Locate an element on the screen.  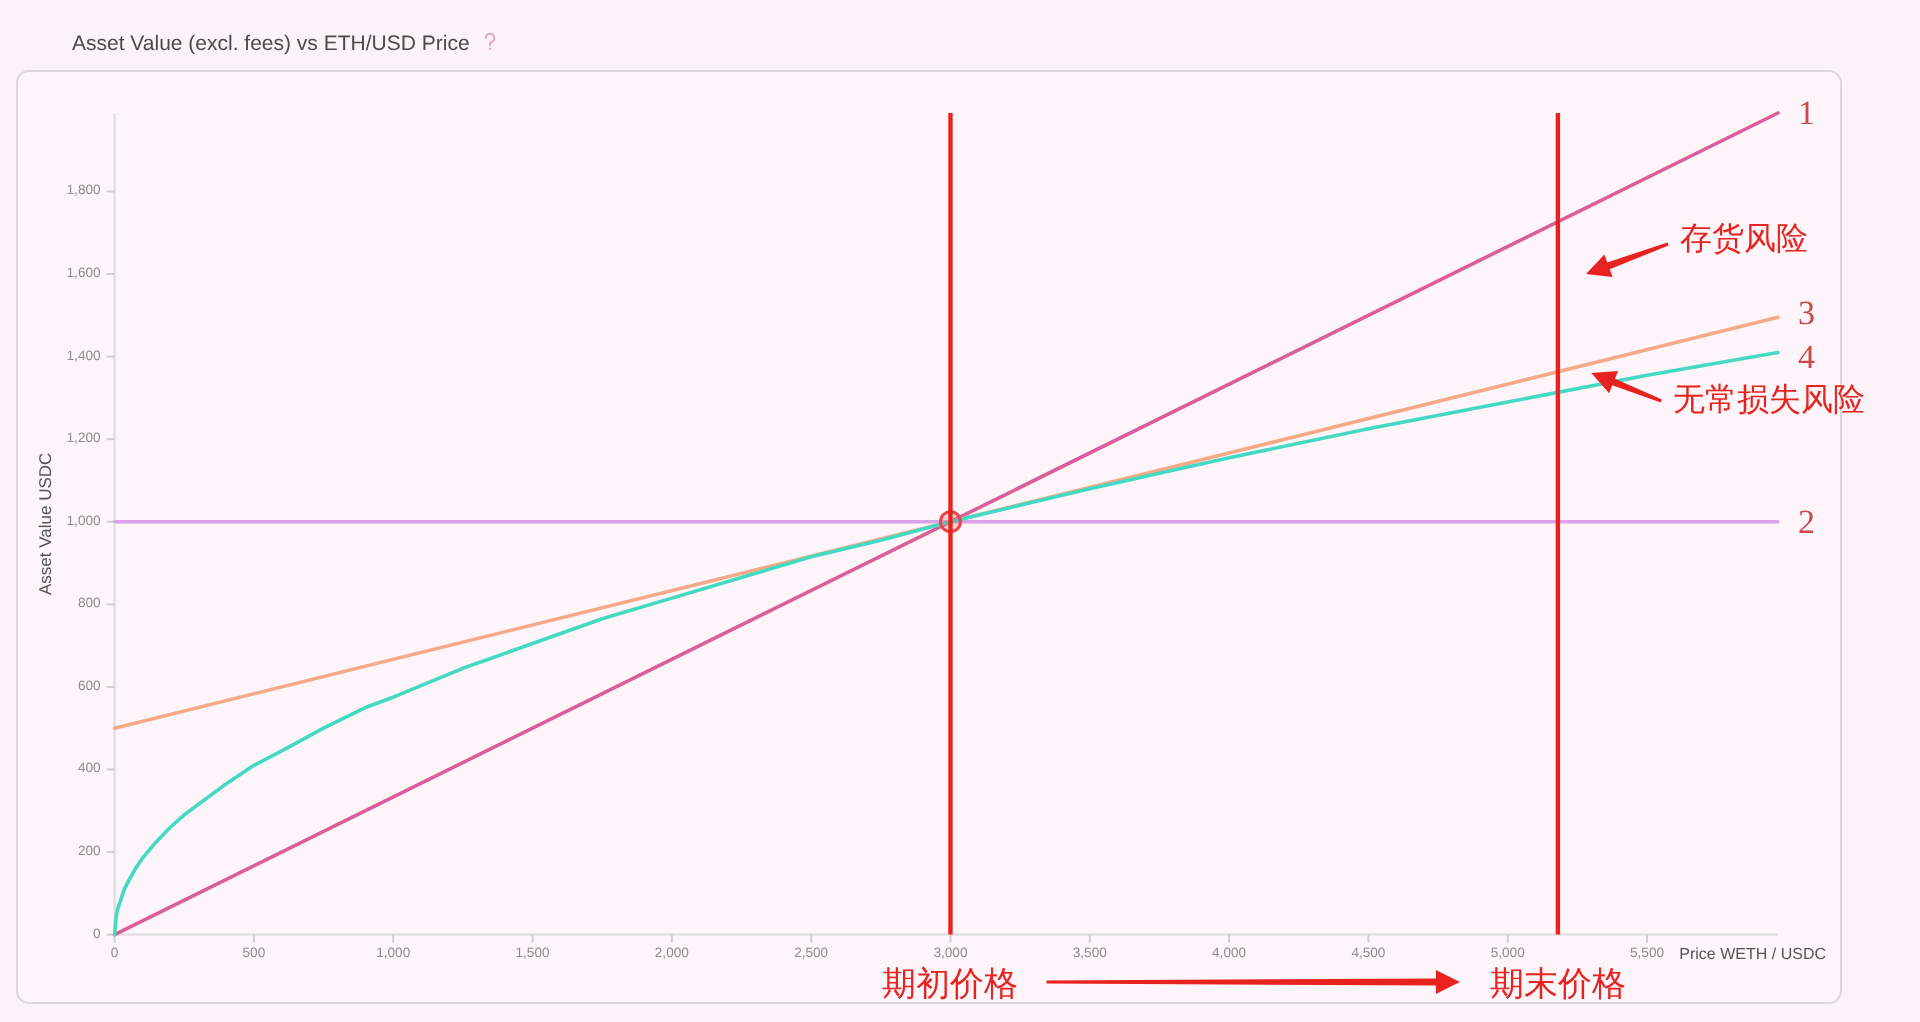
x-axis-title: Price WETH / USDC is located at coordinates (1753, 953).